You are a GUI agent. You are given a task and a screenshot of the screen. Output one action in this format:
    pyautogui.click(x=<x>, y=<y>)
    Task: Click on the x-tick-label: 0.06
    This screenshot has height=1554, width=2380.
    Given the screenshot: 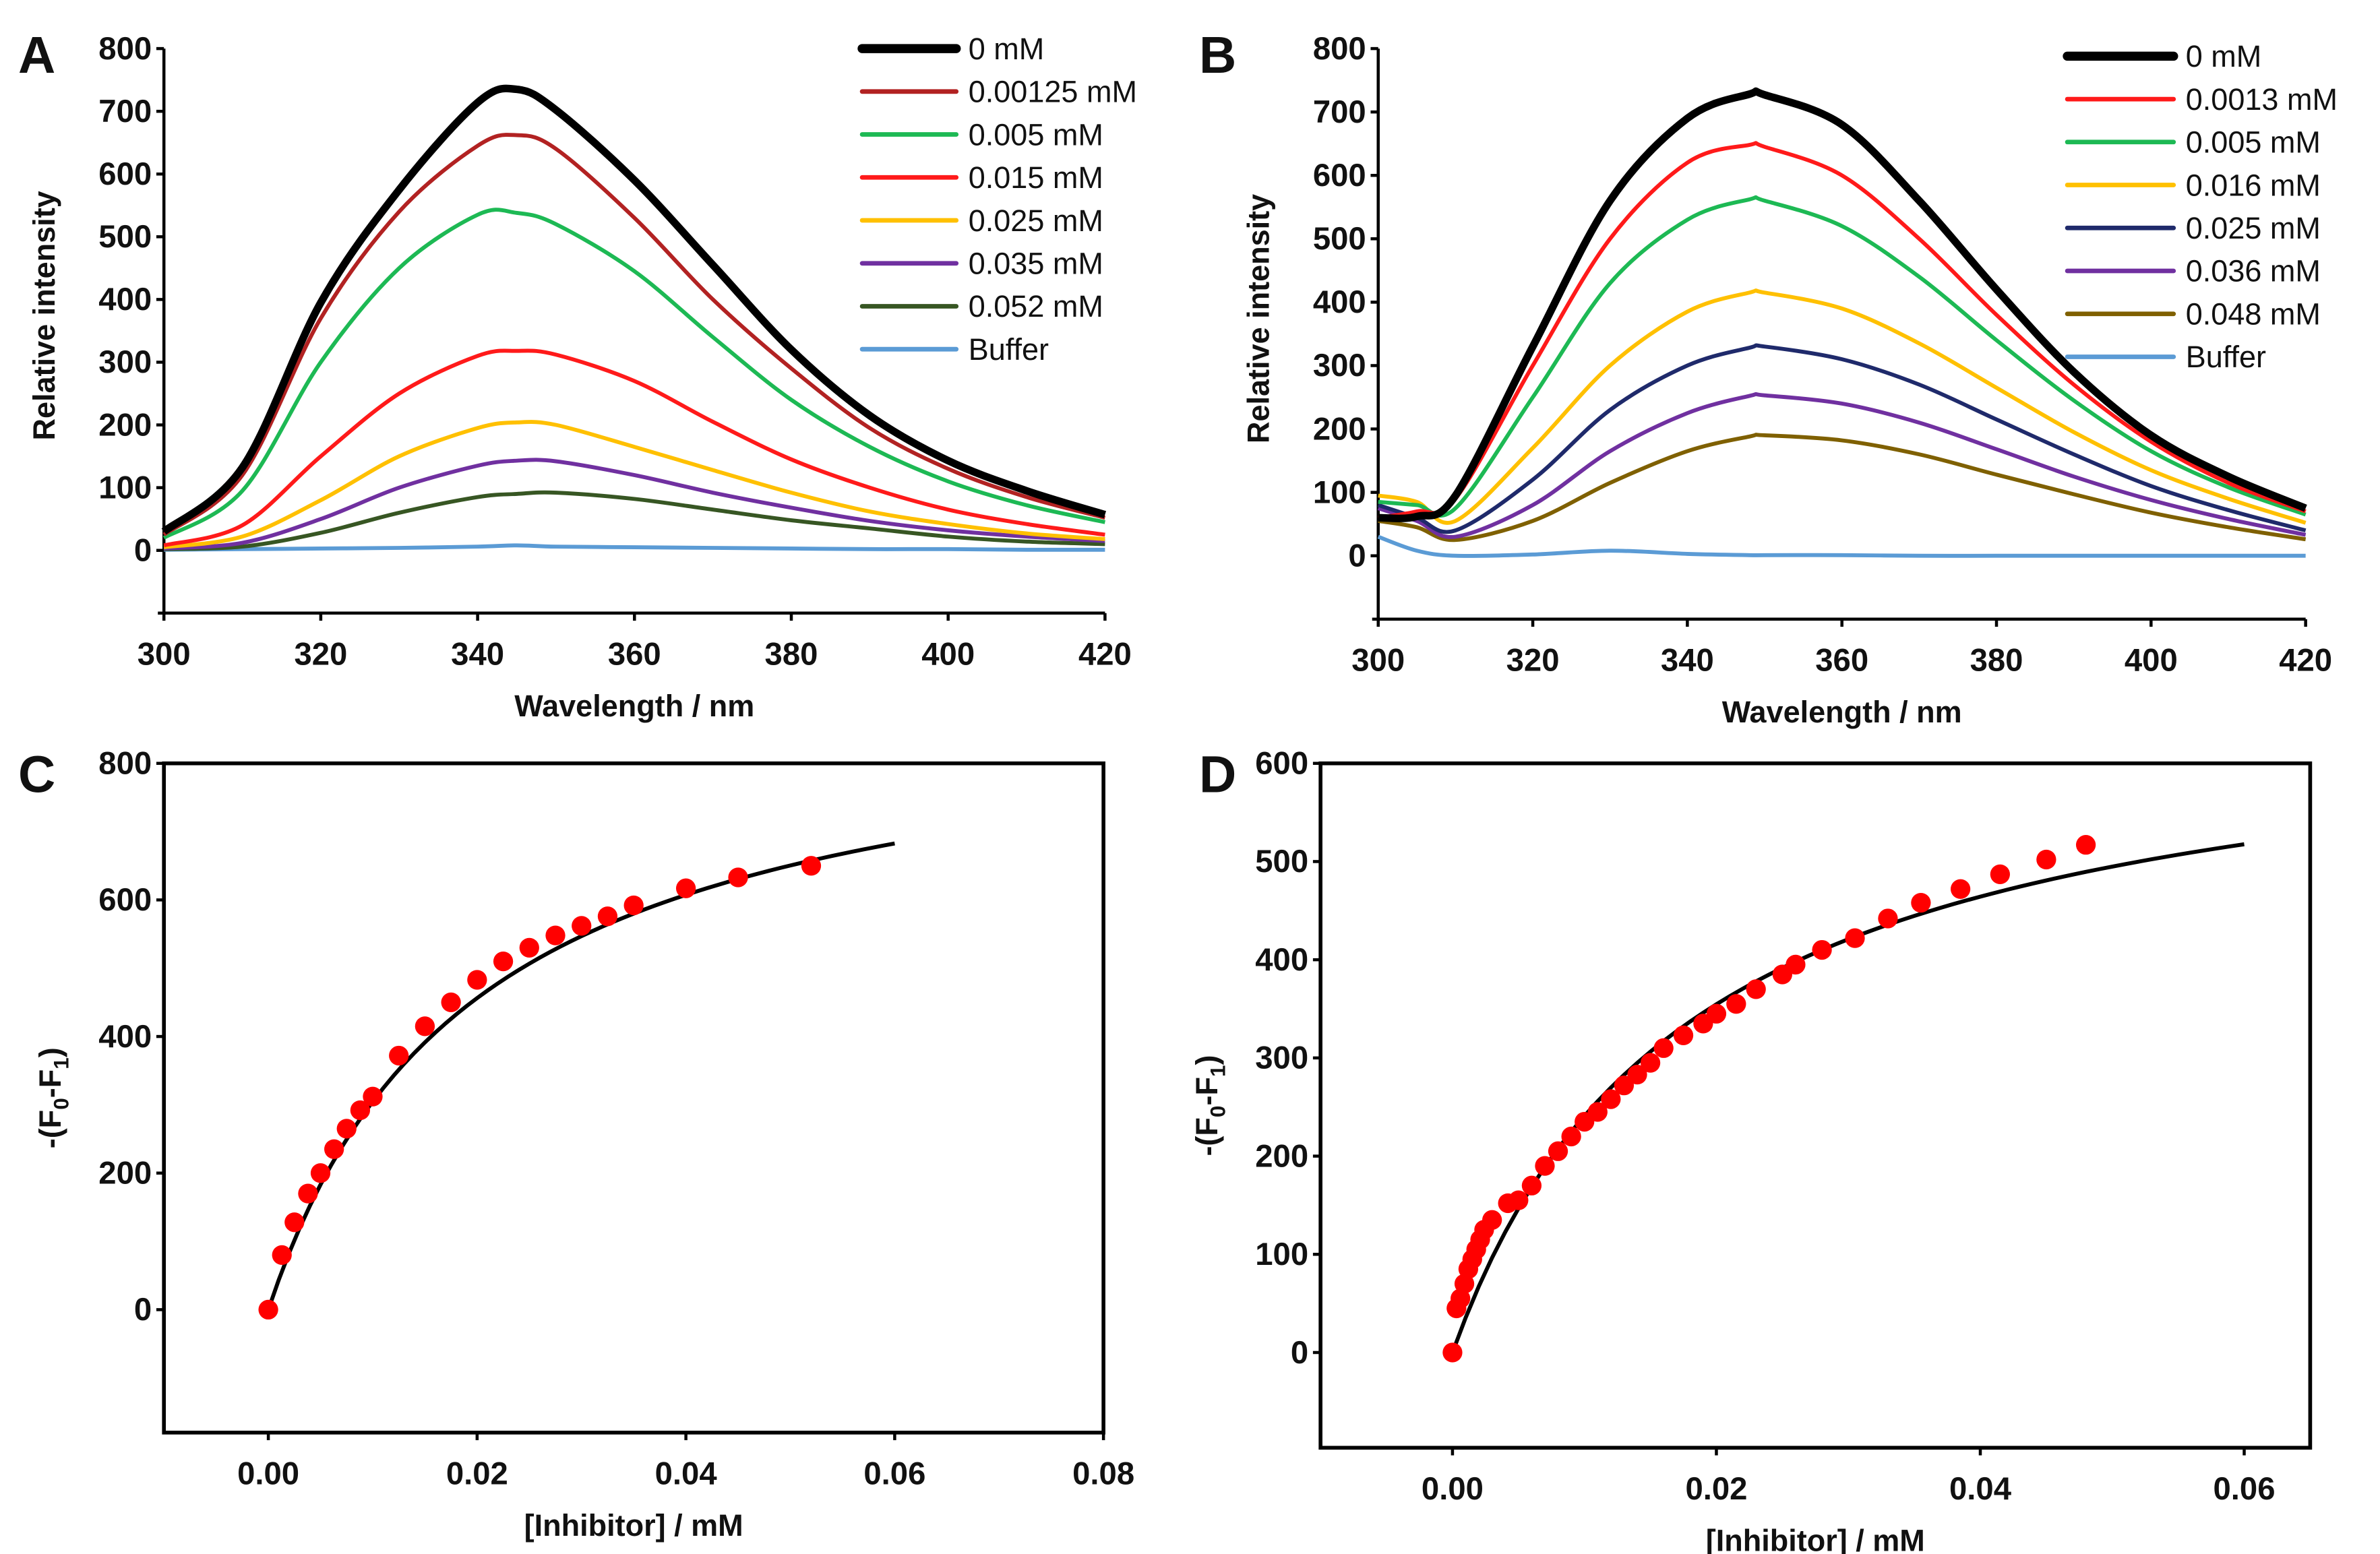 What is the action you would take?
    pyautogui.click(x=2245, y=1489)
    